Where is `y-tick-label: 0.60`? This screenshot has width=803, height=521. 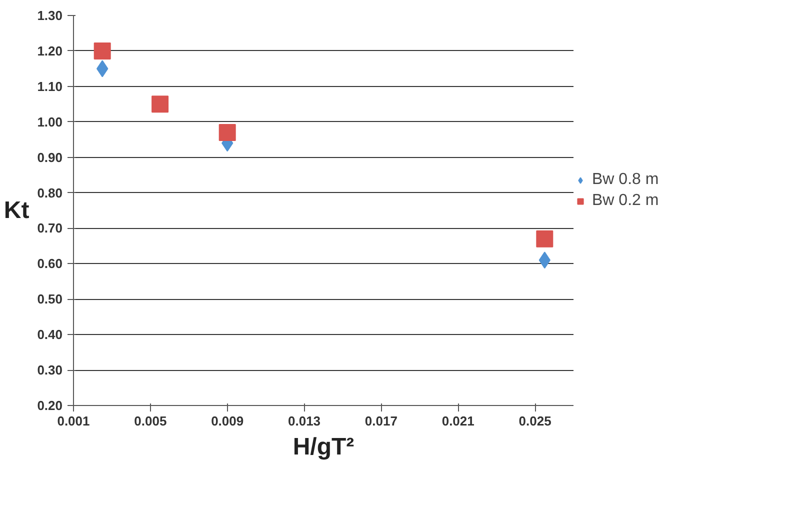
y-tick-label: 0.60 is located at coordinates (50, 264).